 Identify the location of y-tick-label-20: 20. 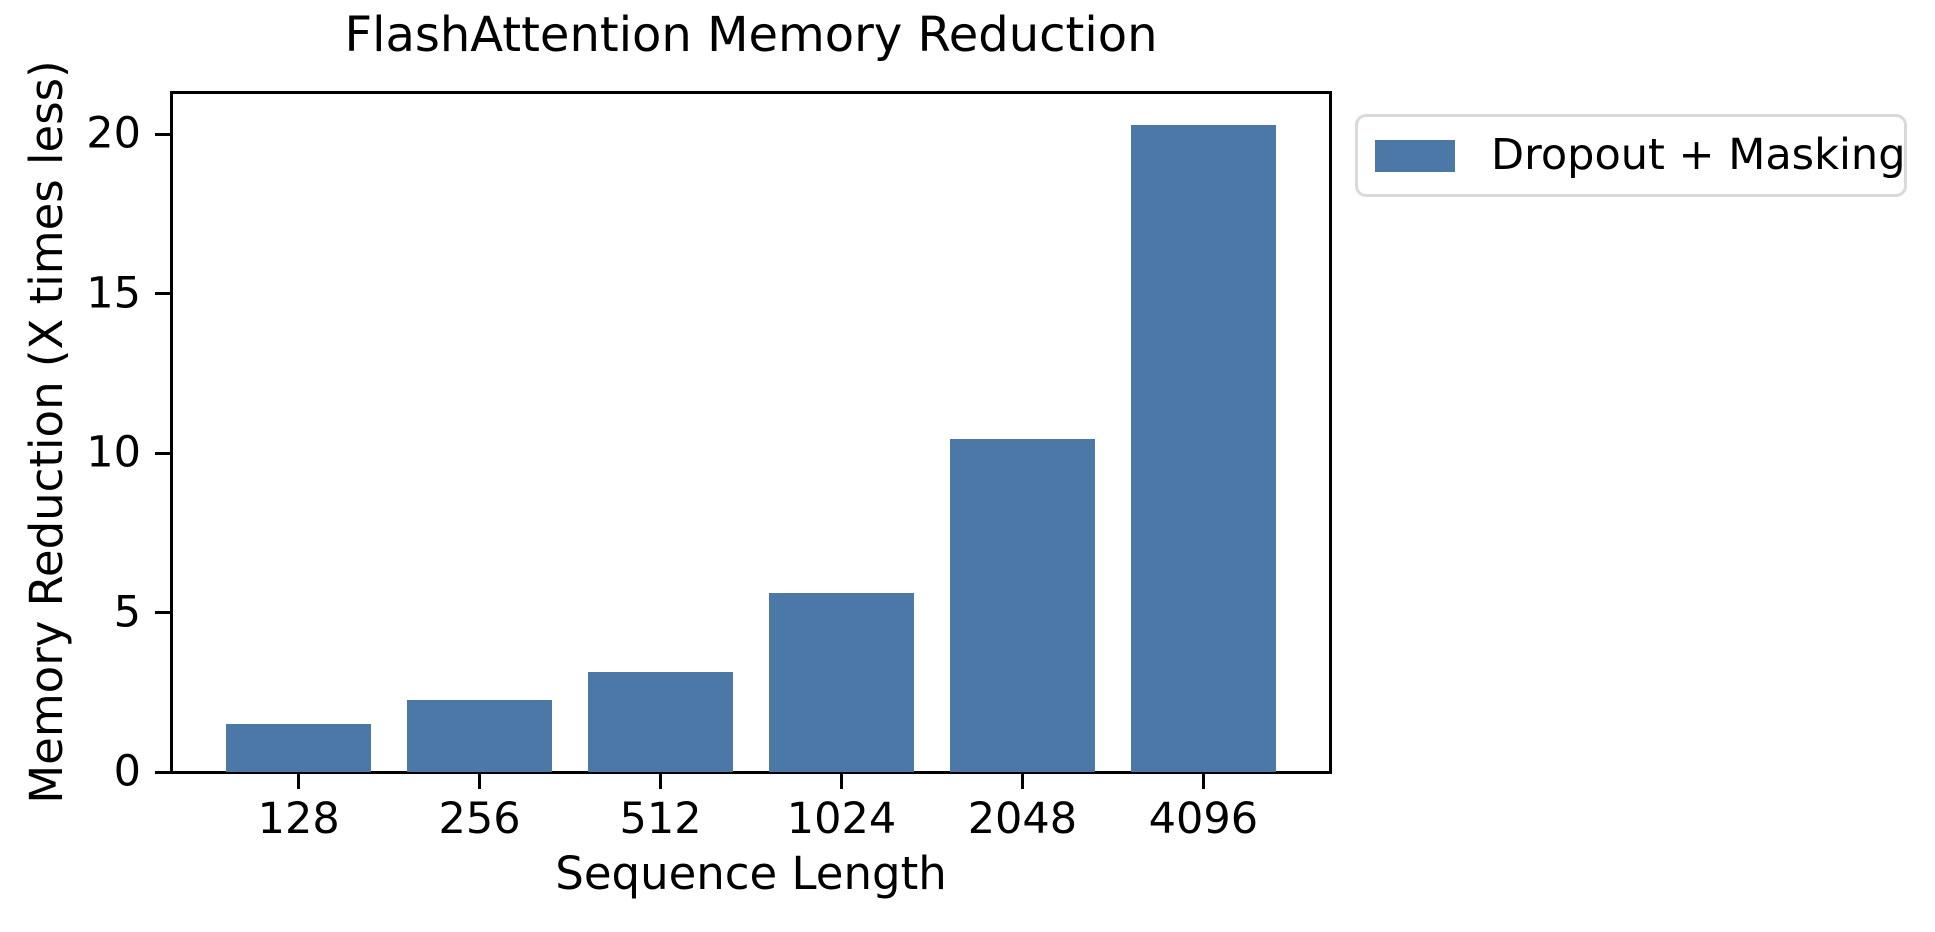
(113, 133).